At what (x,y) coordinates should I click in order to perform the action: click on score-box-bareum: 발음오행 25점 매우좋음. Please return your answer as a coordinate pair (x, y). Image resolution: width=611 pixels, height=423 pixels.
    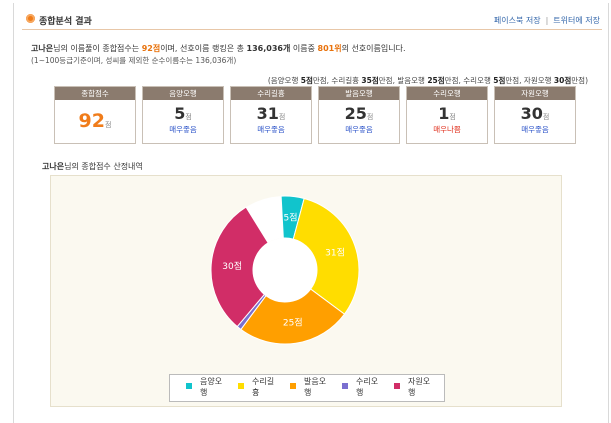
    Looking at the image, I should click on (359, 115).